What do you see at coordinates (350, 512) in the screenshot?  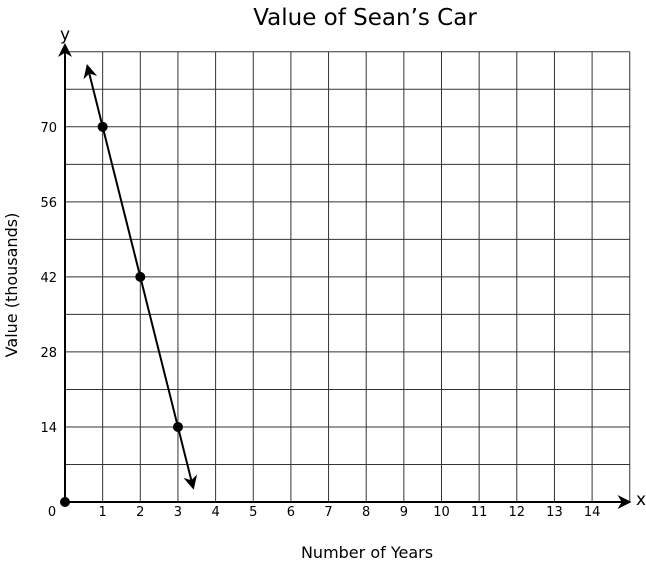 I see `x-tick-labels: 1 2 3 4 5 6 7 8 9 10 11 12 13 14` at bounding box center [350, 512].